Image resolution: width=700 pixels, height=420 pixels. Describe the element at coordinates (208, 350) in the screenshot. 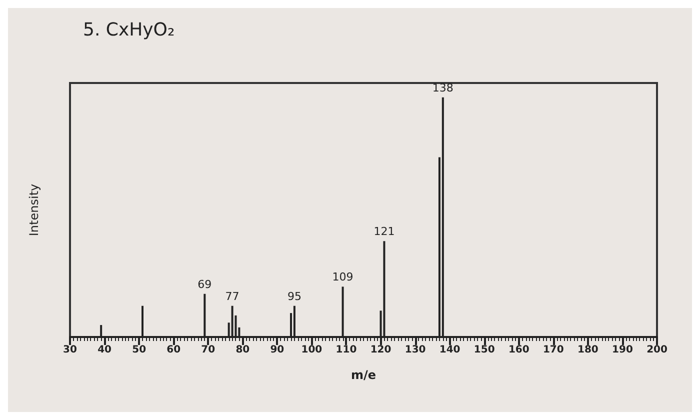

I see `x-tick-label: 70` at that location.